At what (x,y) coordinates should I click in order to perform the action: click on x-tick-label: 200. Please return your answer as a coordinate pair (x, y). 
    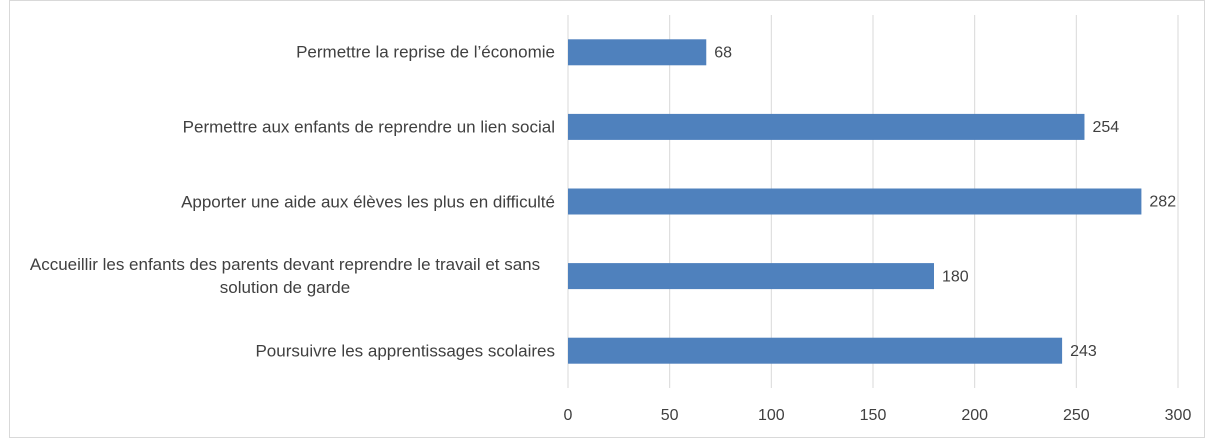
    Looking at the image, I should click on (974, 415).